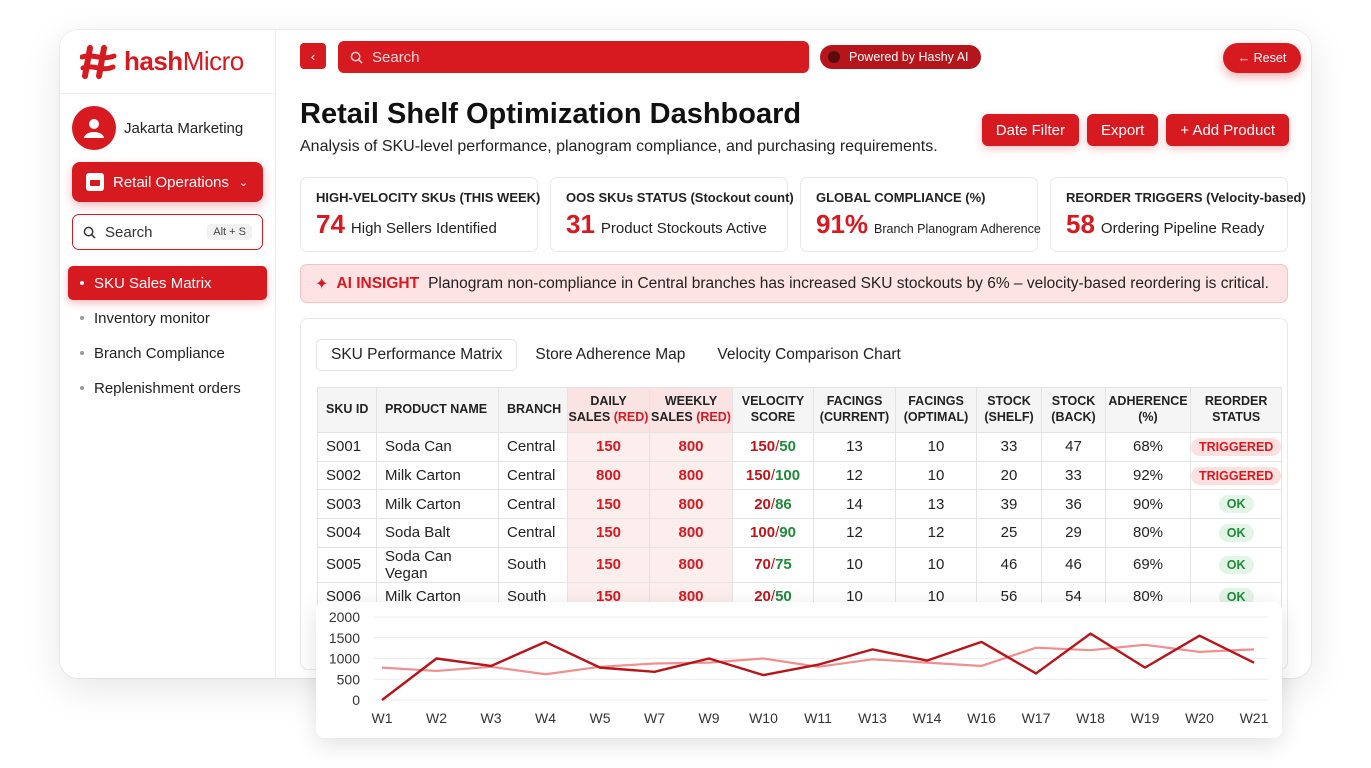 This screenshot has height=768, width=1371. I want to click on col-header-product-name: PRODUCT NAME, so click(437, 410).